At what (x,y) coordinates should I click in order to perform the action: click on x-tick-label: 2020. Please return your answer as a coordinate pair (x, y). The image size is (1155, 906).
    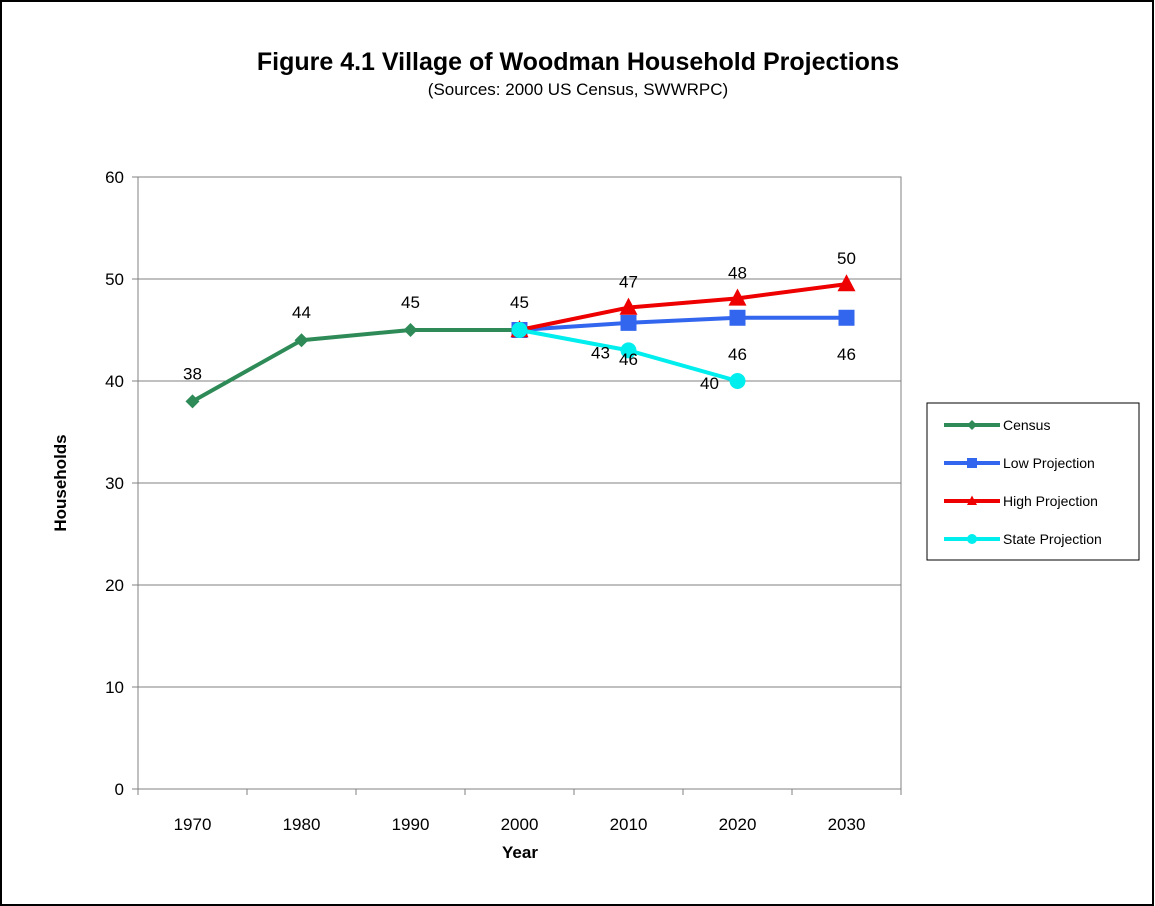
    Looking at the image, I should click on (738, 824).